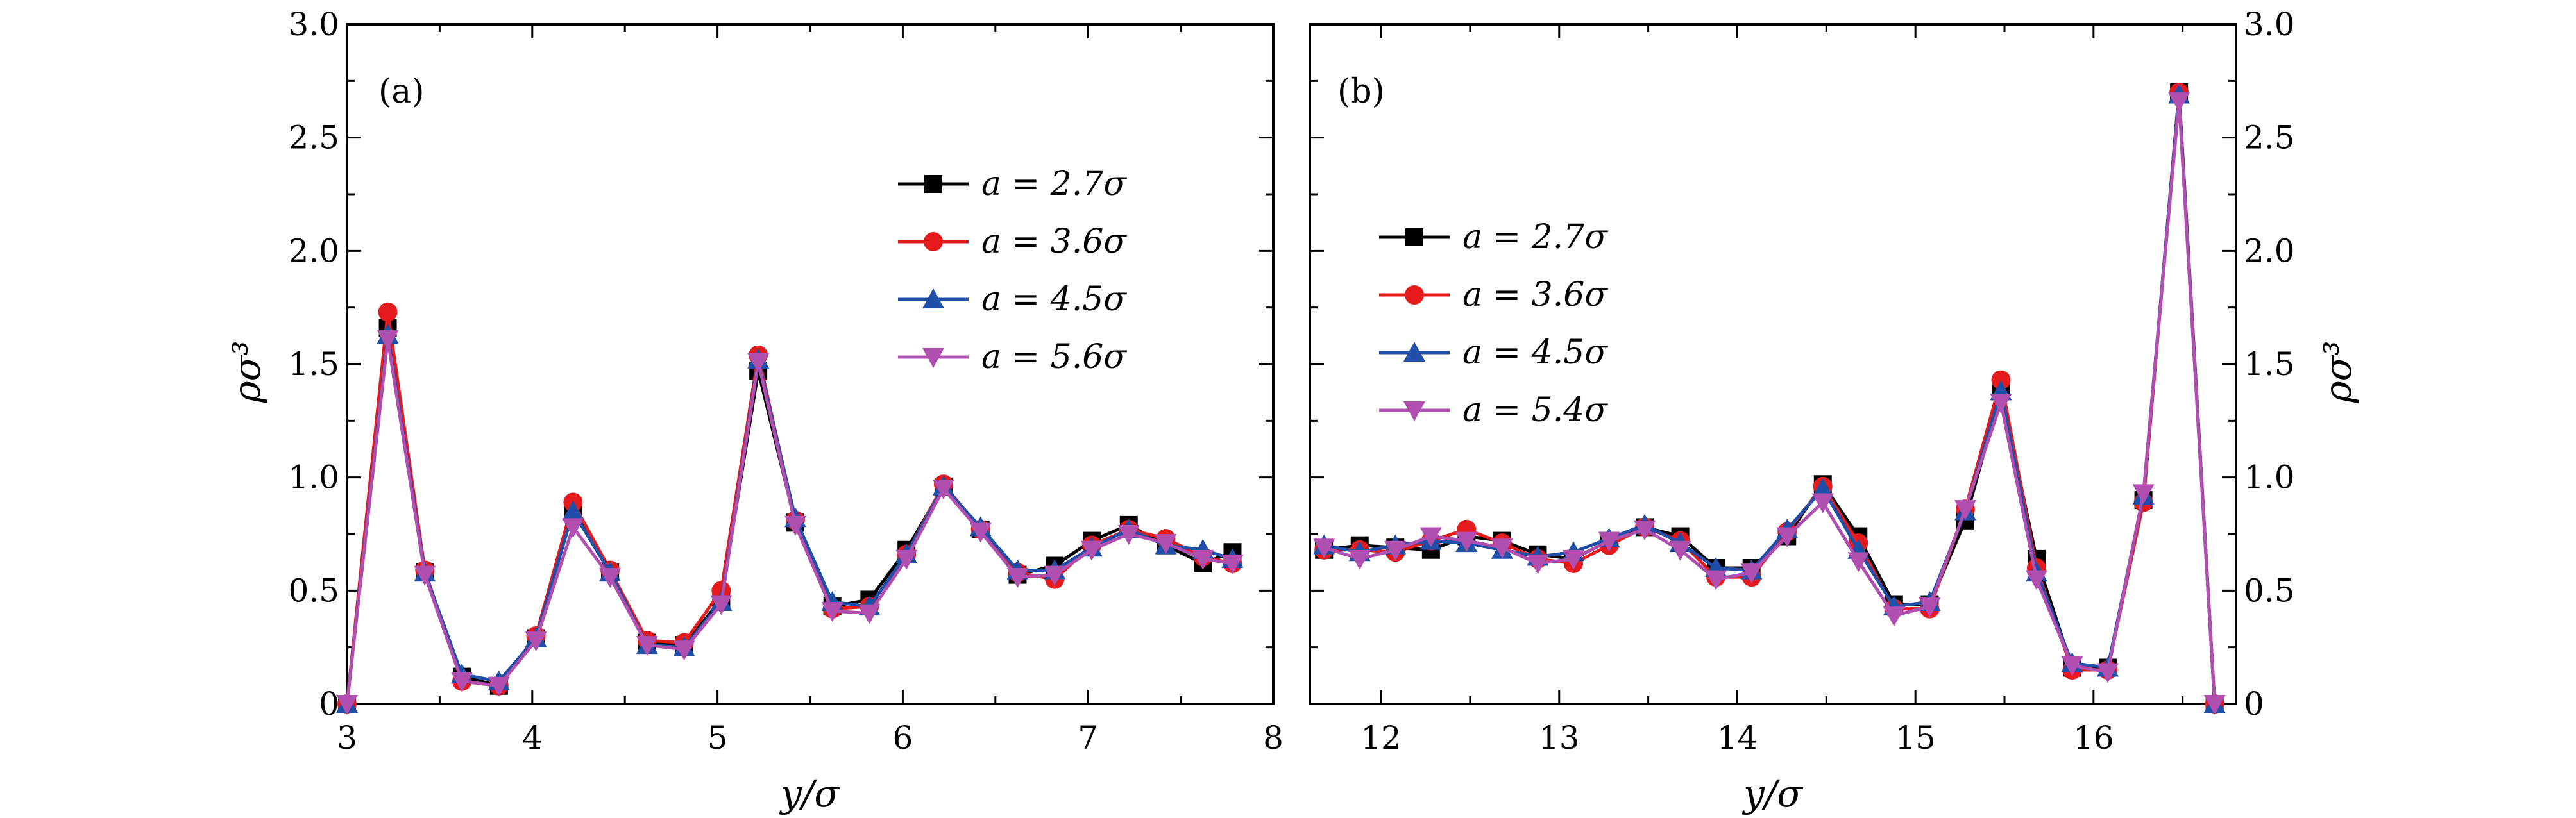 This screenshot has height=818, width=2576. I want to click on legend: a = 2.7σ a = 3.6σ a = 4.5σ a = 5.4σ, so click(1493, 324).